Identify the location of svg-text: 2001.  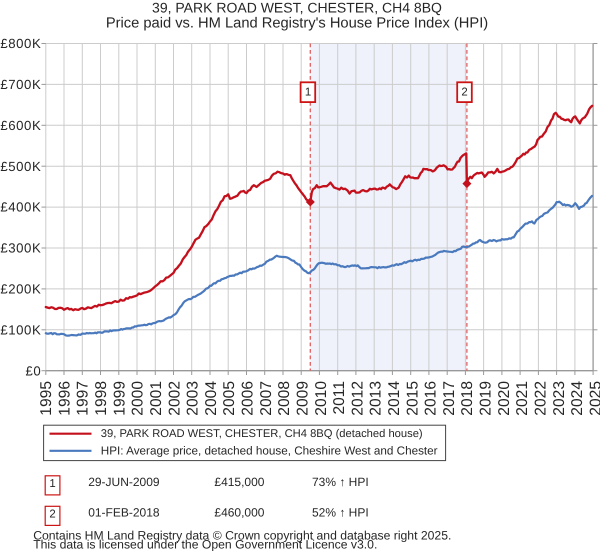
(156, 398).